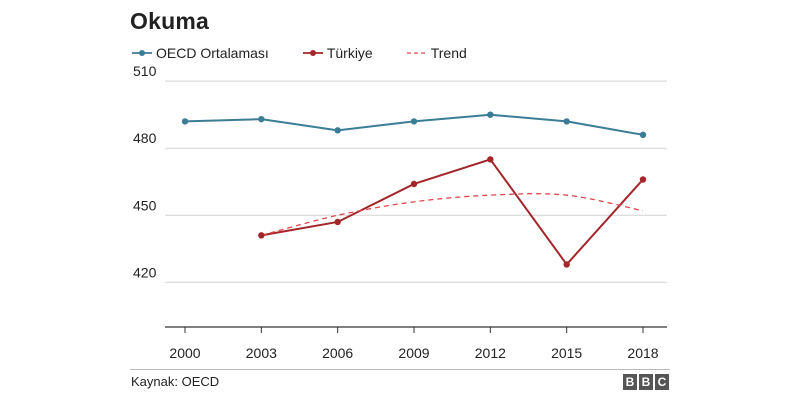 This screenshot has width=800, height=400. Describe the element at coordinates (212, 53) in the screenshot. I see `legend-label-oecd: OECD Ortalaması` at that location.